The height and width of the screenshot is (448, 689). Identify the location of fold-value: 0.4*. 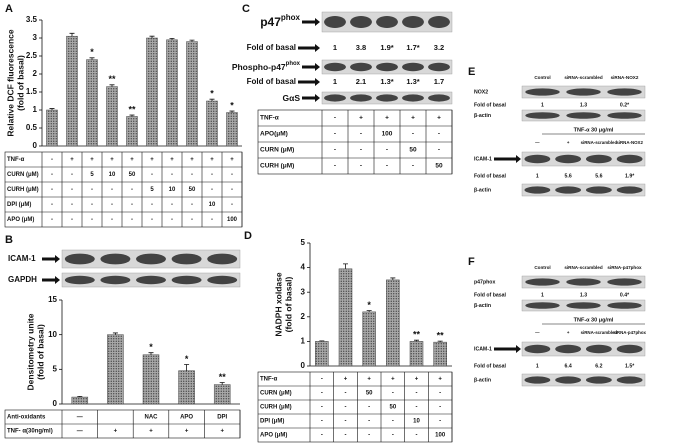
(625, 295).